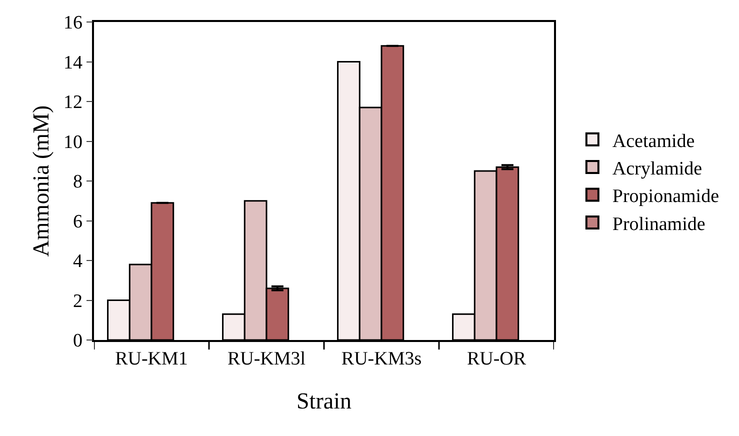  I want to click on x-tick-label: RU-KM3l, so click(266, 359).